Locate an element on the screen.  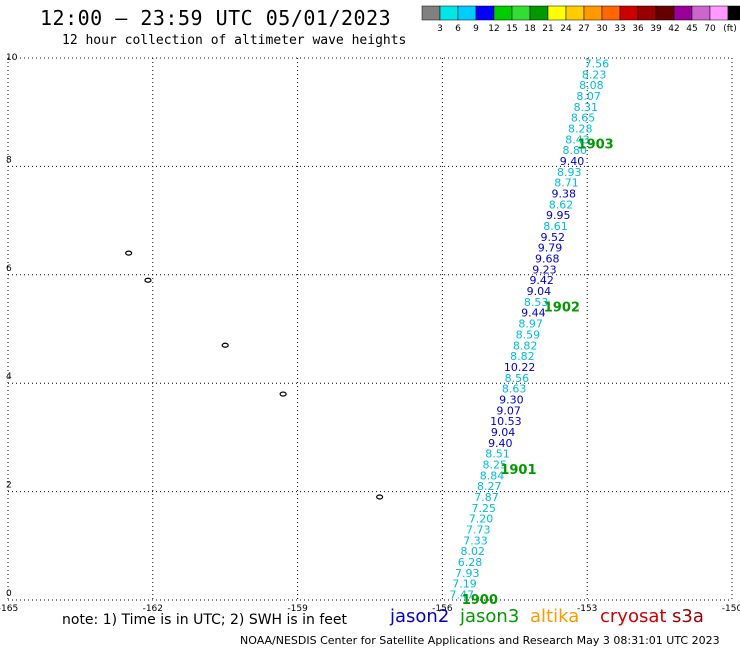
swh-label: 8.25 is located at coordinates (495, 465).